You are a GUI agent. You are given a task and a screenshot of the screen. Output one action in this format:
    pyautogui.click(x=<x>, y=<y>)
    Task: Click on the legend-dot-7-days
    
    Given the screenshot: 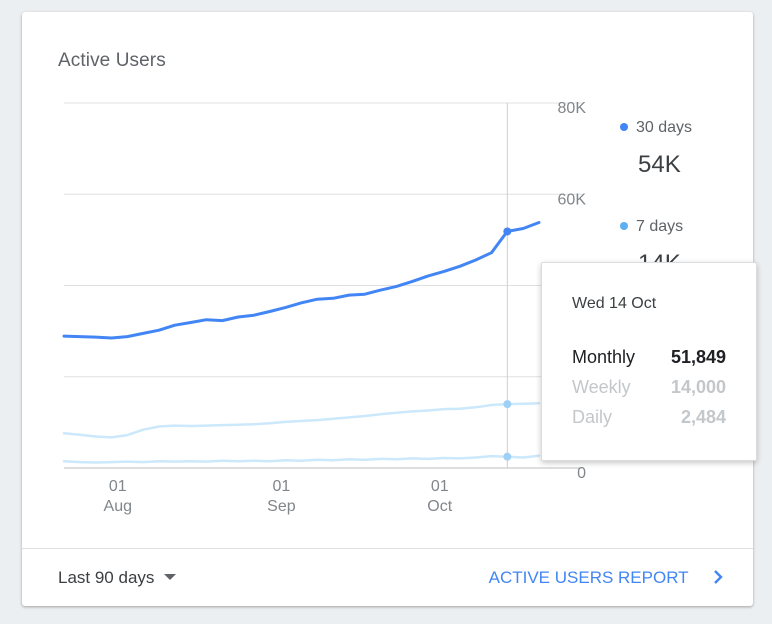 What is the action you would take?
    pyautogui.click(x=624, y=226)
    